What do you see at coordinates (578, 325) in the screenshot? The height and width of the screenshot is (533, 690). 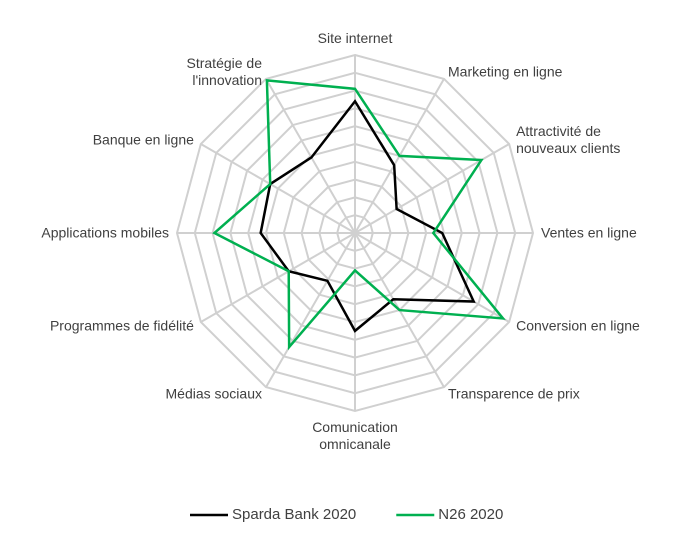 I see `axis-label: Conversion en ligne` at bounding box center [578, 325].